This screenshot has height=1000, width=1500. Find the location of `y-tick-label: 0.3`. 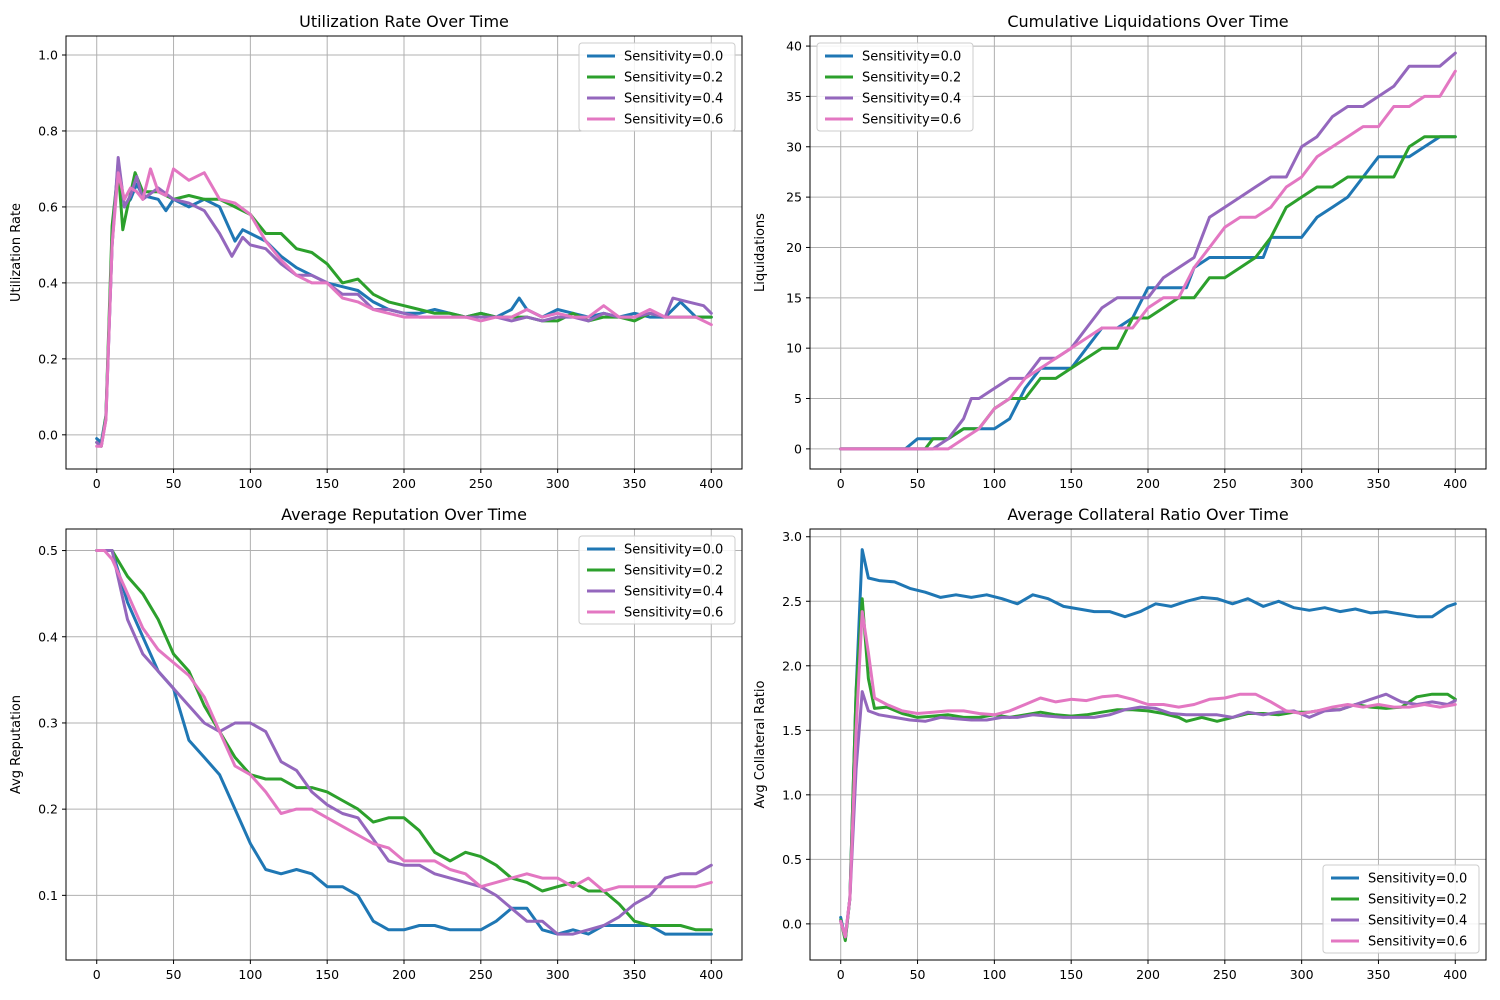

y-tick-label: 0.3 is located at coordinates (48, 722).